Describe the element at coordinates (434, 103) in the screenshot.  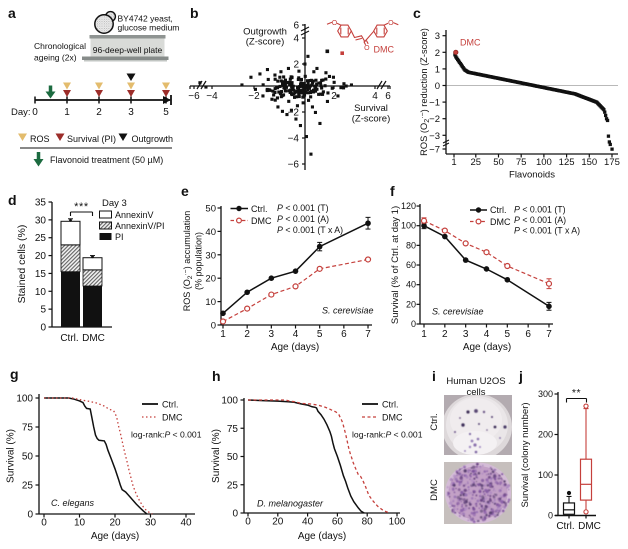
I see `svg-text: −1` at that location.